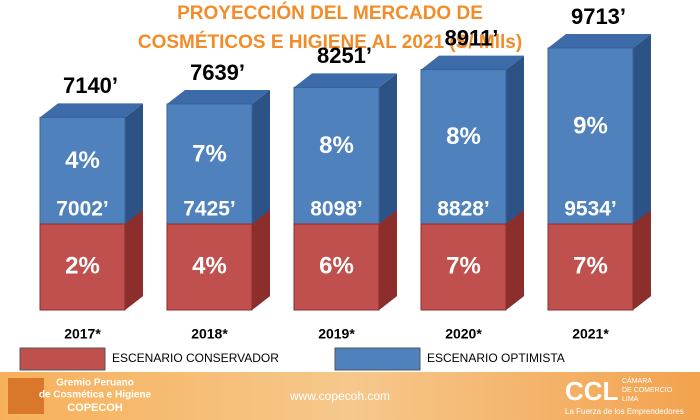 Image resolution: width=700 pixels, height=420 pixels. I want to click on conservador-label: 9534’, so click(590, 209).